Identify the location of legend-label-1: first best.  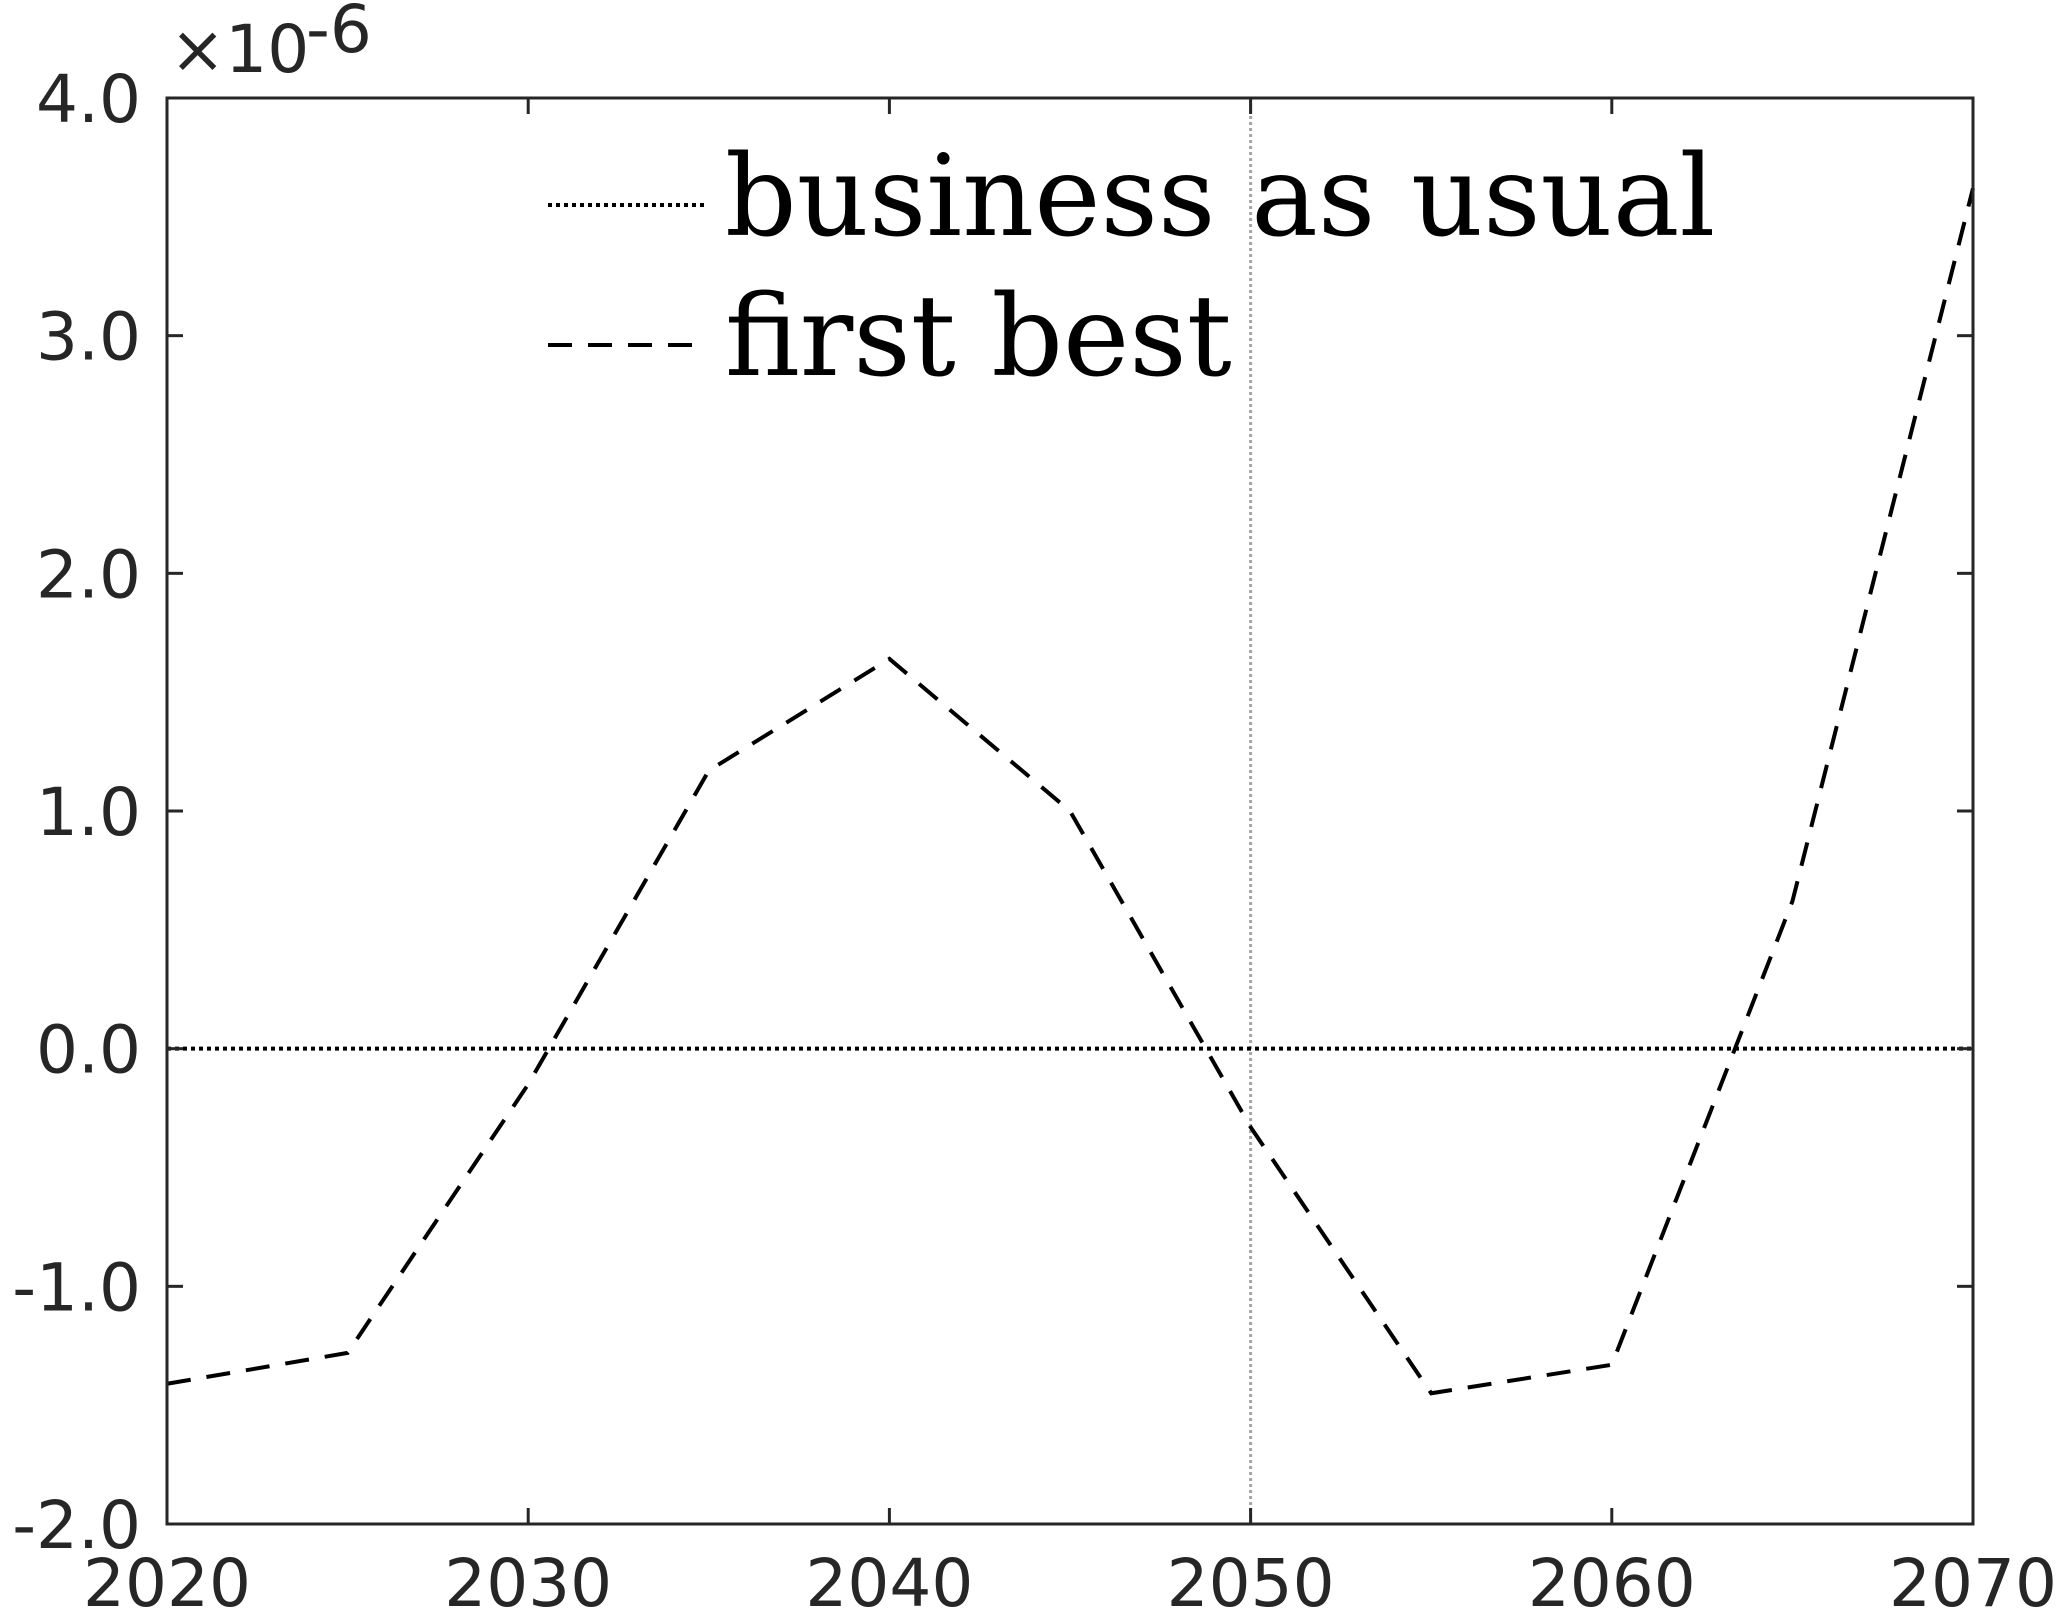
(978, 337).